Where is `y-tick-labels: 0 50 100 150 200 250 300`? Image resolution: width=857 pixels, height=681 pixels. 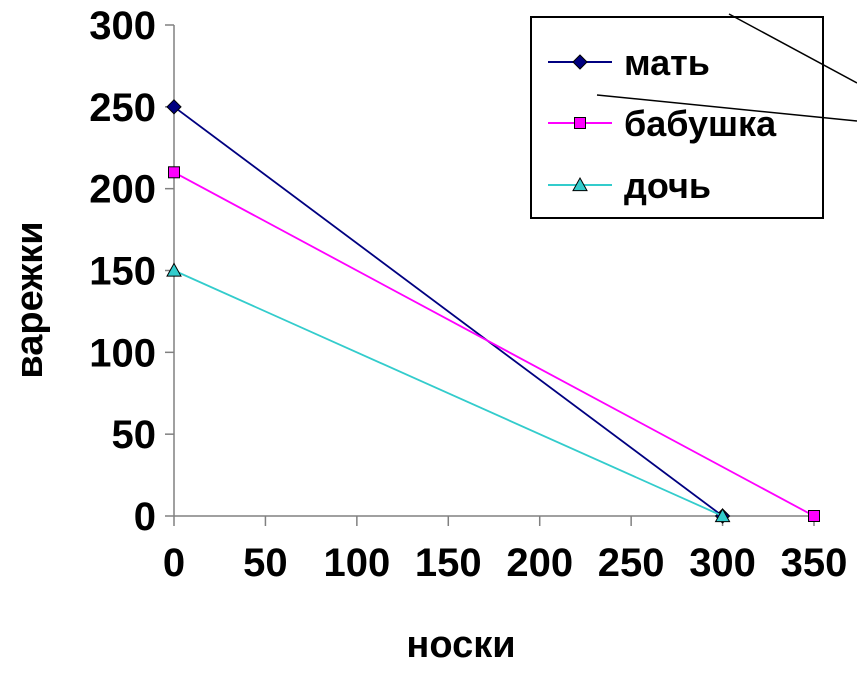 y-tick-labels: 0 50 100 150 200 250 300 is located at coordinates (131, 271).